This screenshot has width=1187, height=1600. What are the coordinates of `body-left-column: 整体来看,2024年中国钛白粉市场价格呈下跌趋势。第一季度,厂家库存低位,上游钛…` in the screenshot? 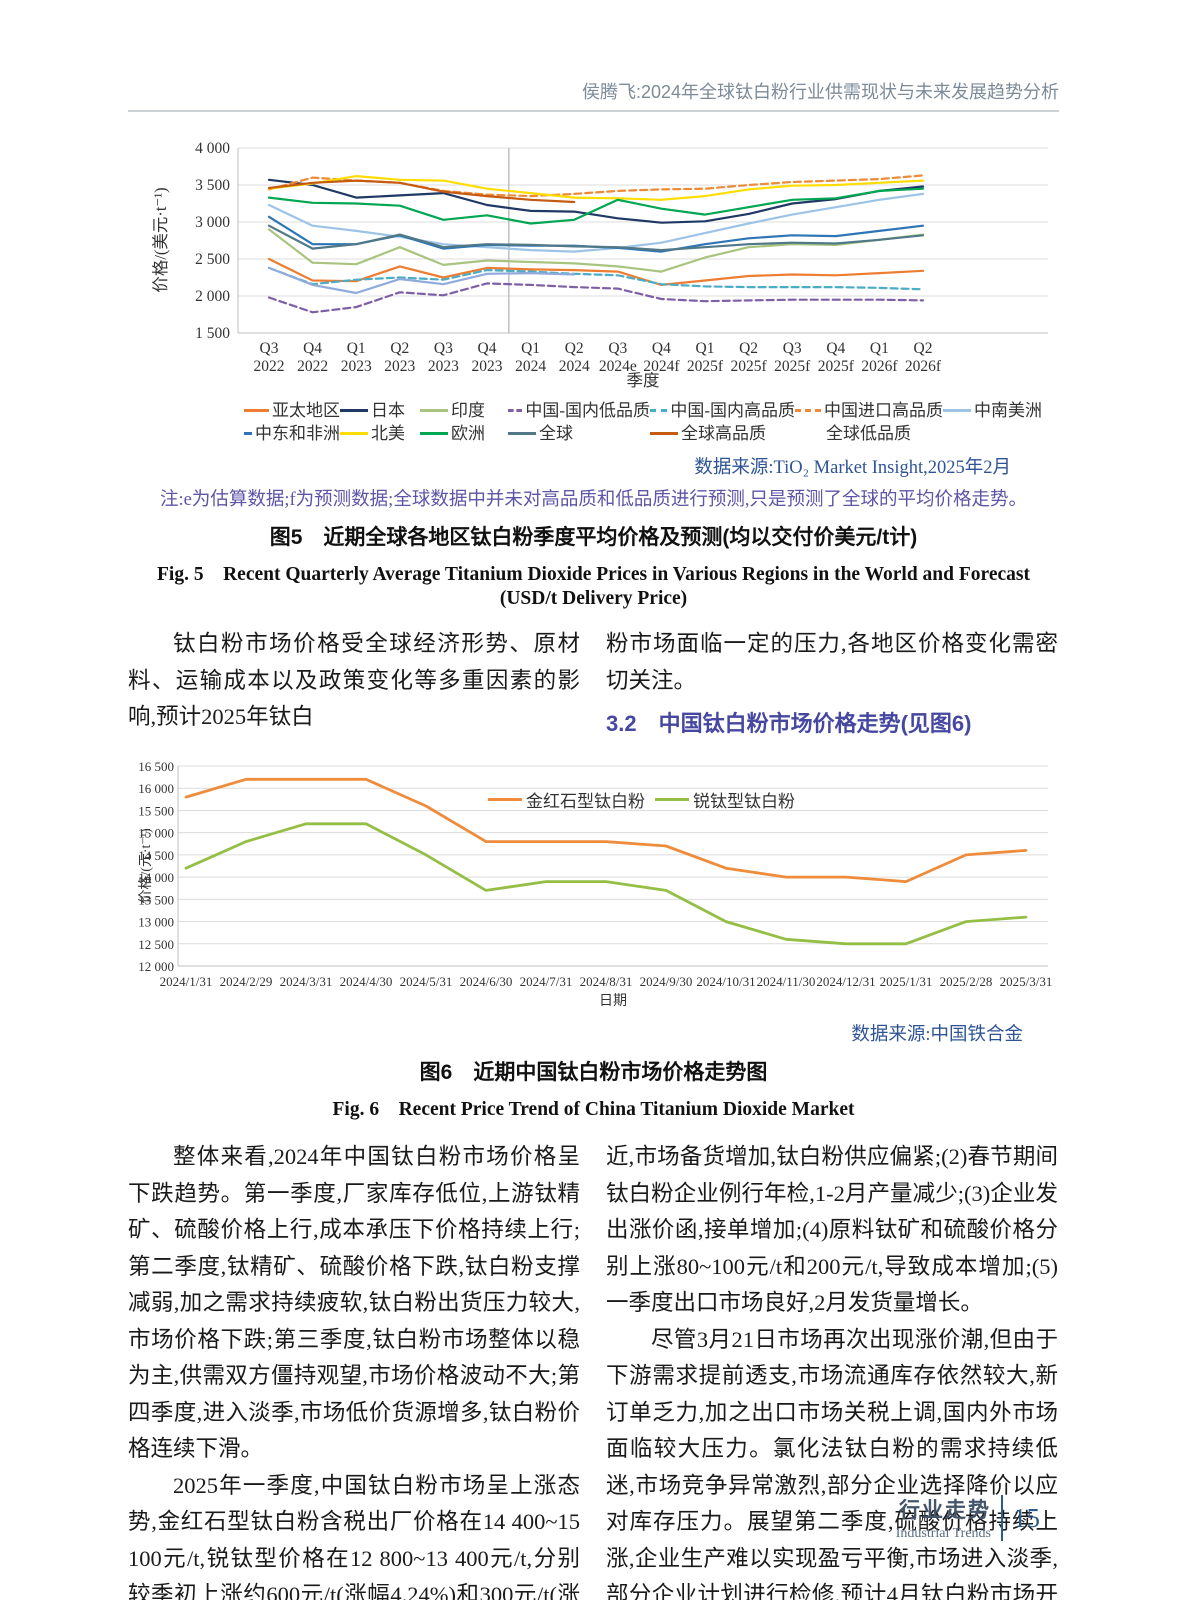 It's located at (354, 1369).